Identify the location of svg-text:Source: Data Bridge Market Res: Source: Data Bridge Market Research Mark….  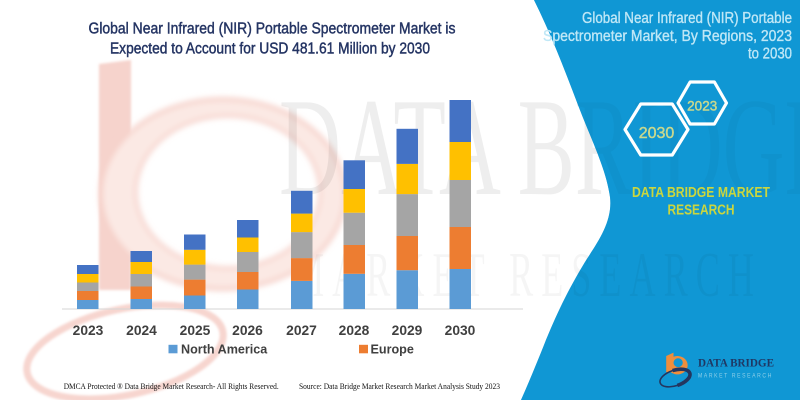
(399, 386).